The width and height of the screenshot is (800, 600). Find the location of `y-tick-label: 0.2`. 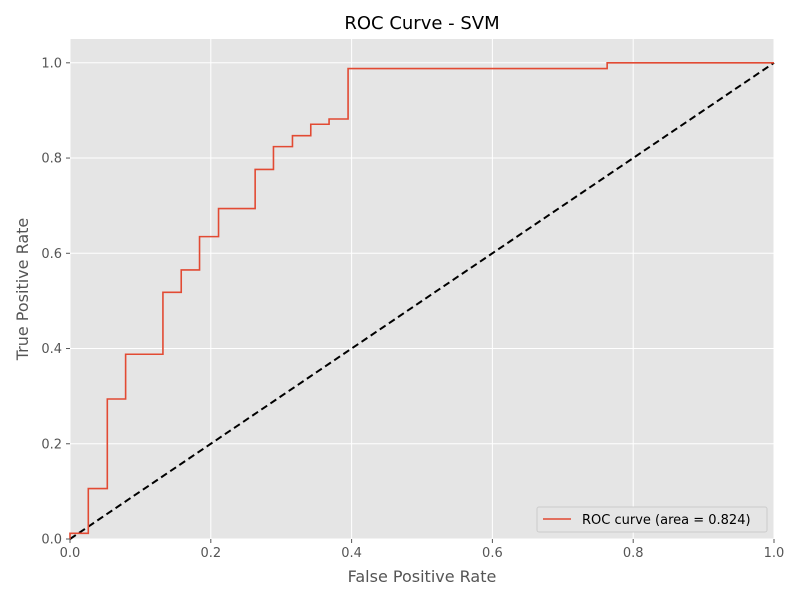

y-tick-label: 0.2 is located at coordinates (51, 444).